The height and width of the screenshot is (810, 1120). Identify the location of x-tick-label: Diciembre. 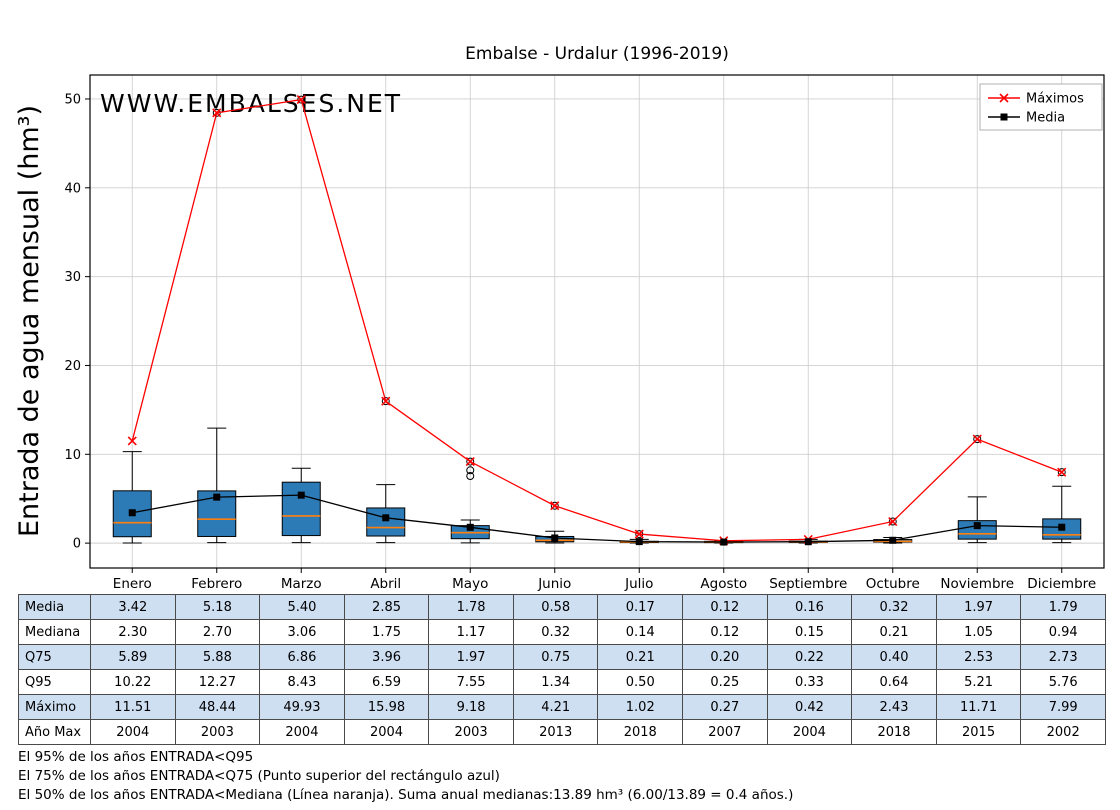
(1061, 584).